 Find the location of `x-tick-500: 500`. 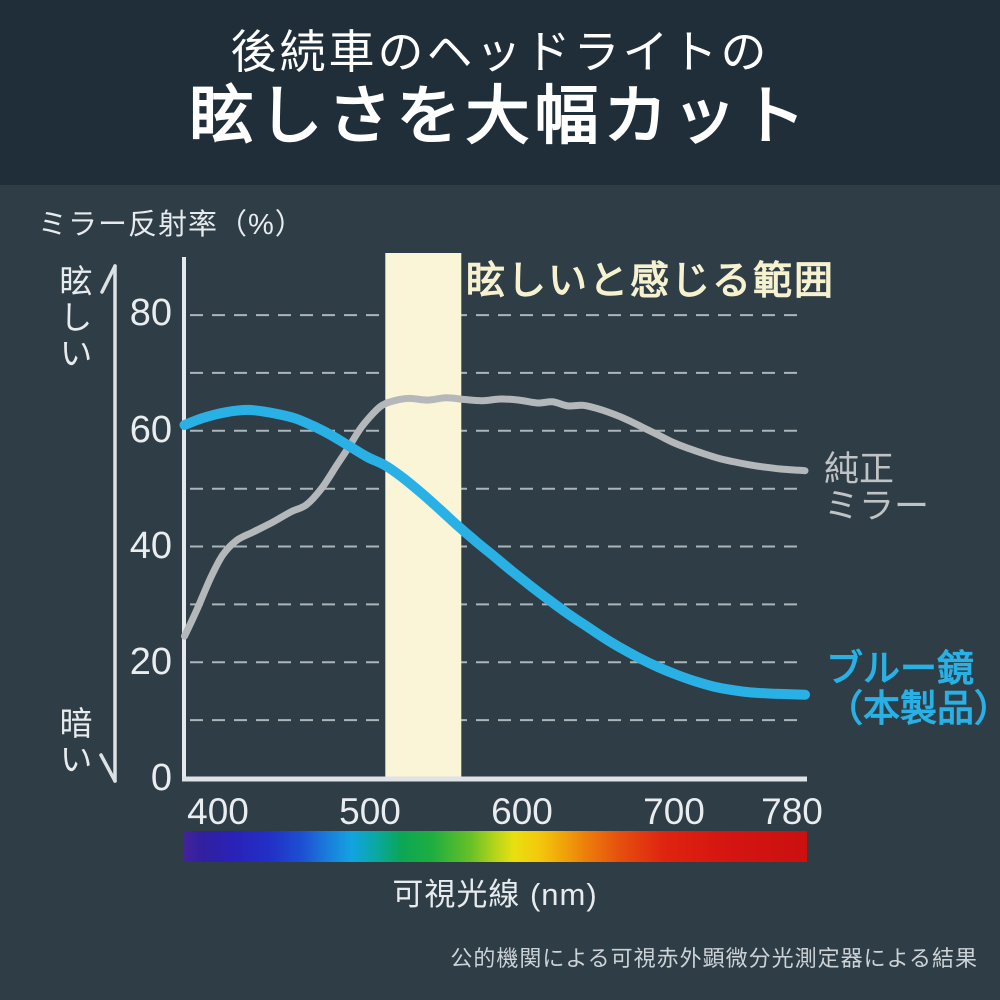

x-tick-500: 500 is located at coordinates (370, 811).